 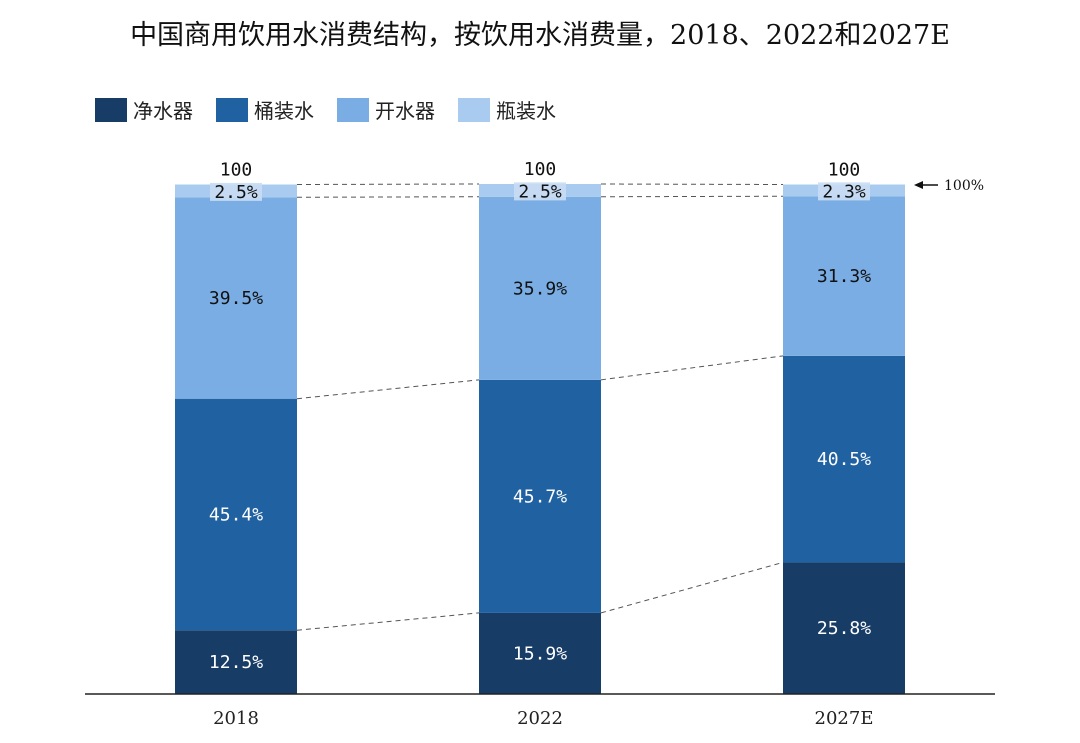 I want to click on data-label-2018-4: 2.5%, so click(x=236, y=192).